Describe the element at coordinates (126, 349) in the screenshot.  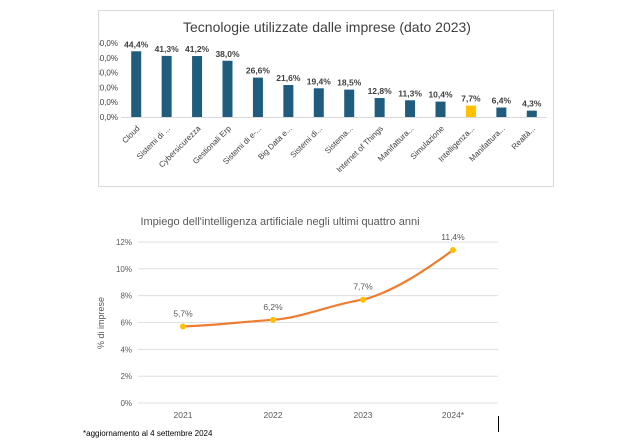
I see `y-tick-label: 4%` at that location.